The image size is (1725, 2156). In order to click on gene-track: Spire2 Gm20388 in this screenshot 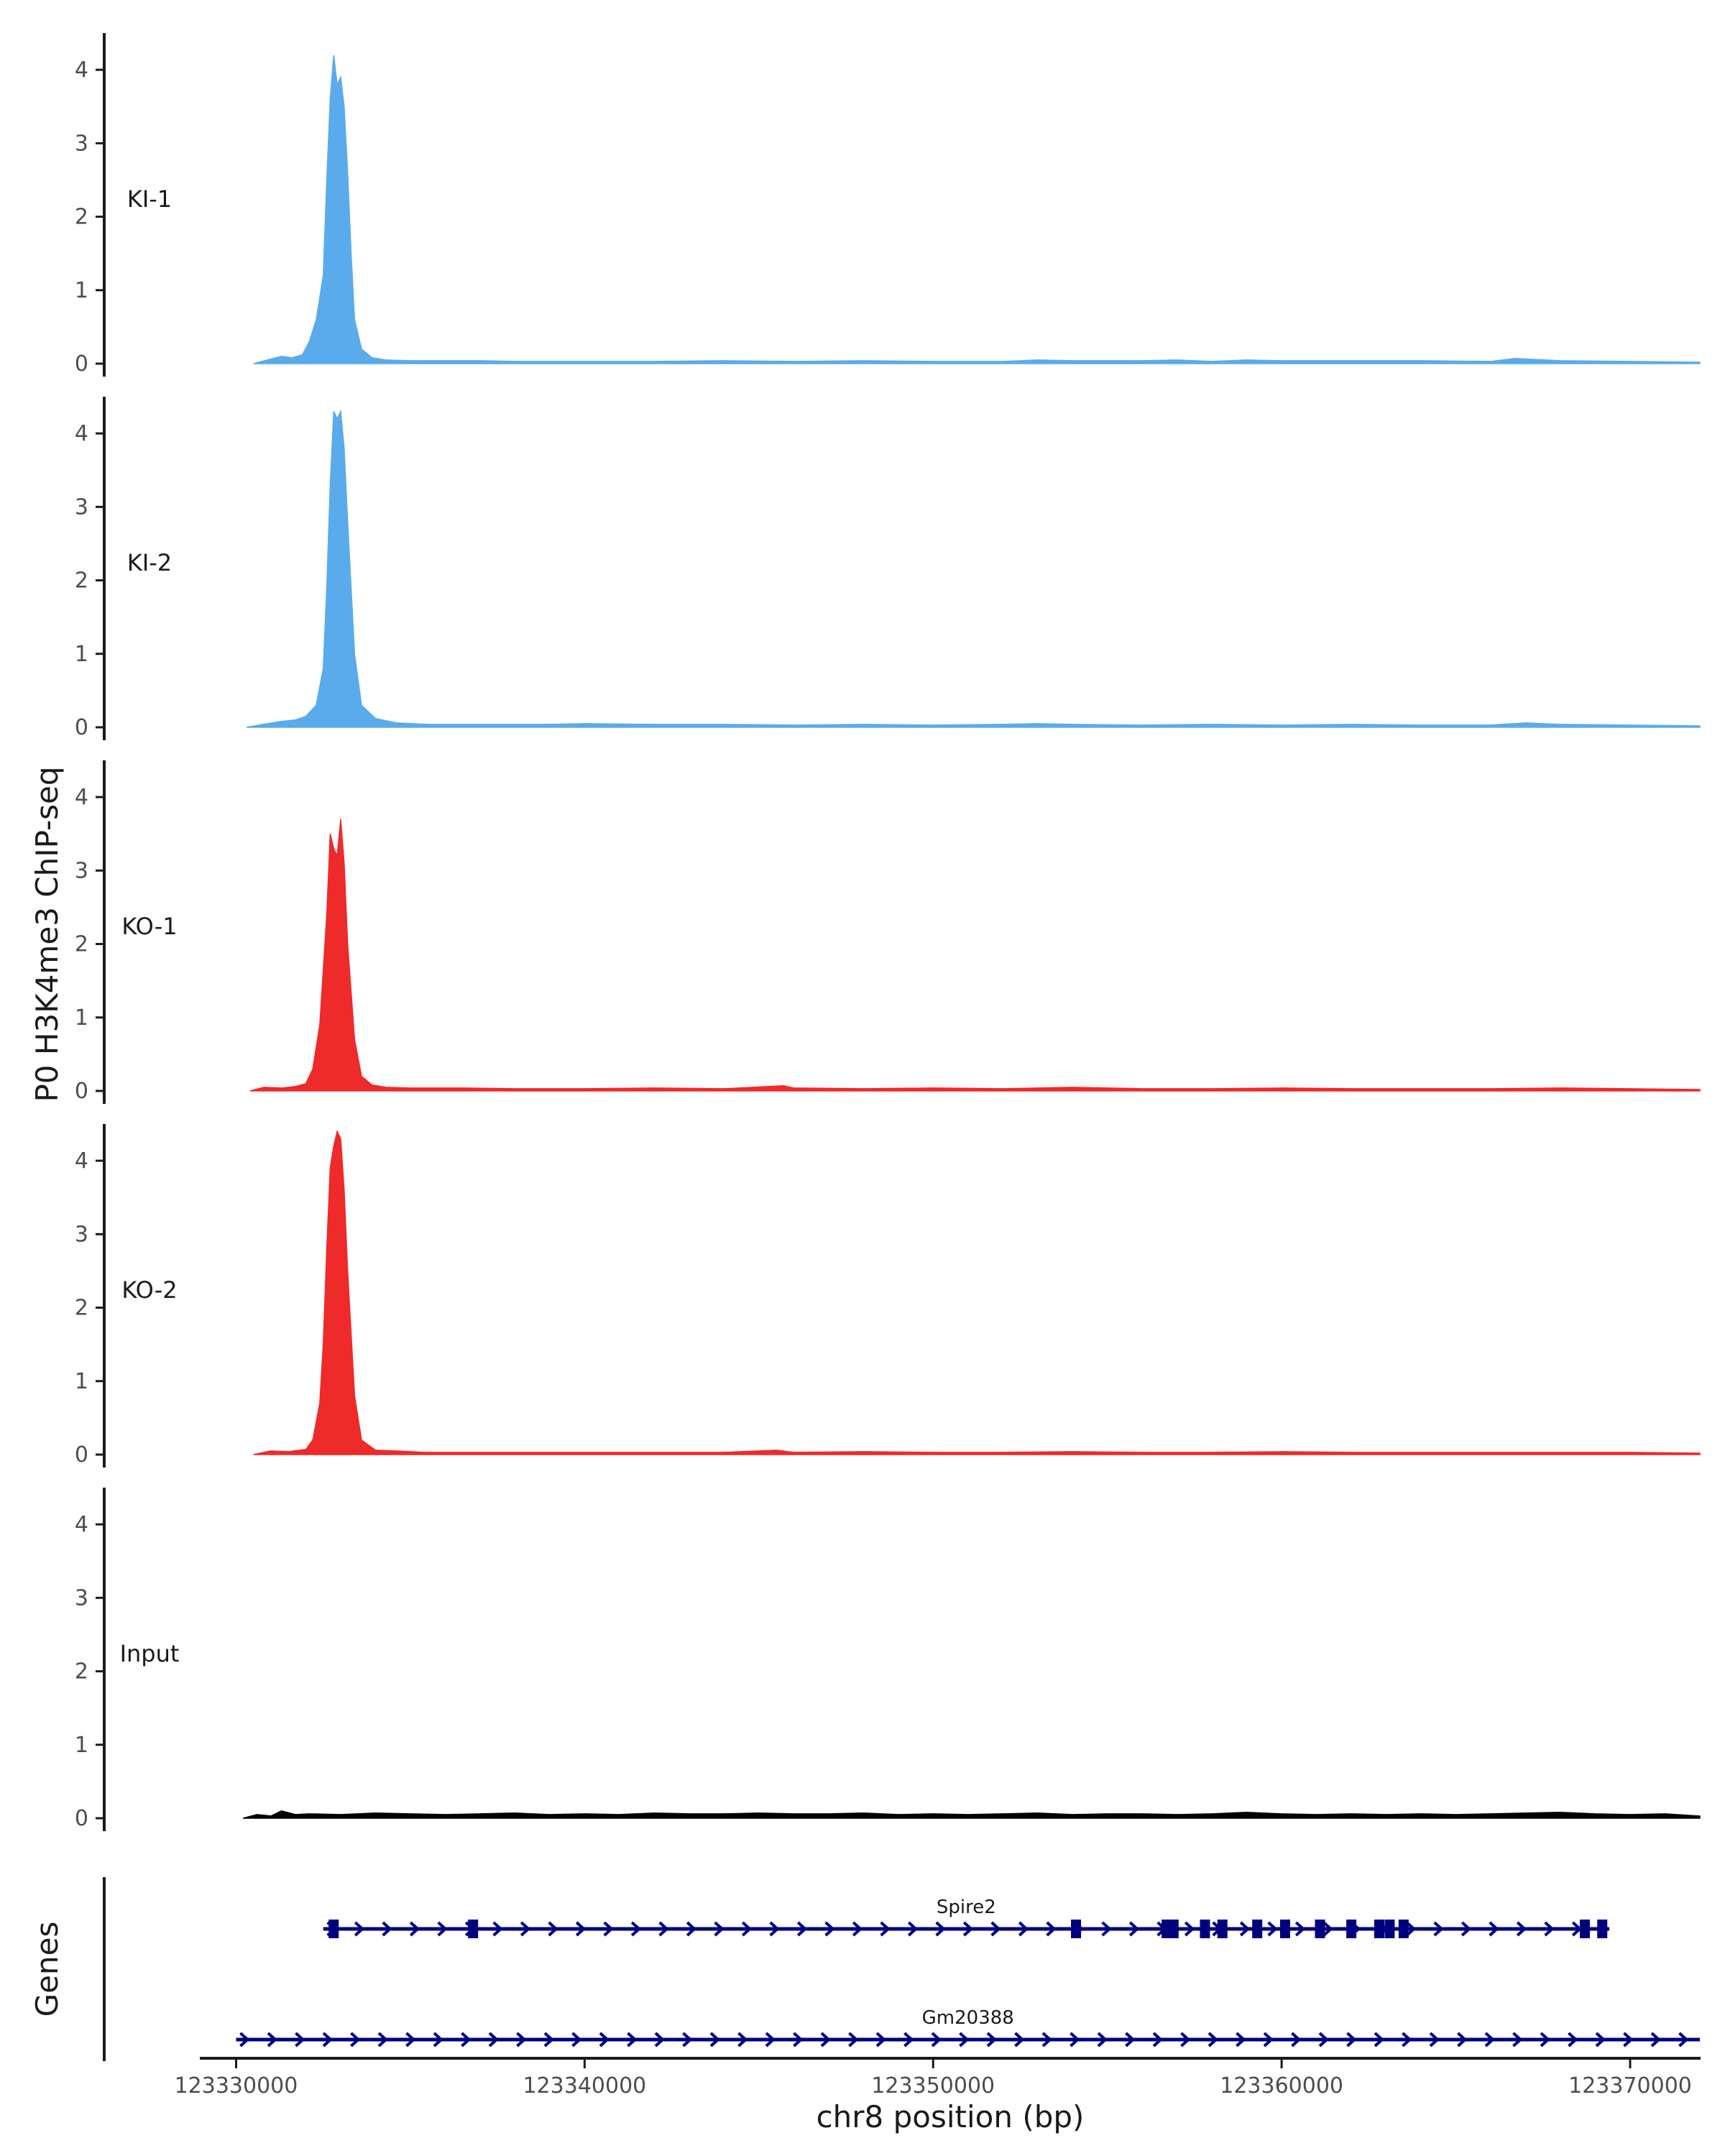, I will do `click(901, 1969)`.